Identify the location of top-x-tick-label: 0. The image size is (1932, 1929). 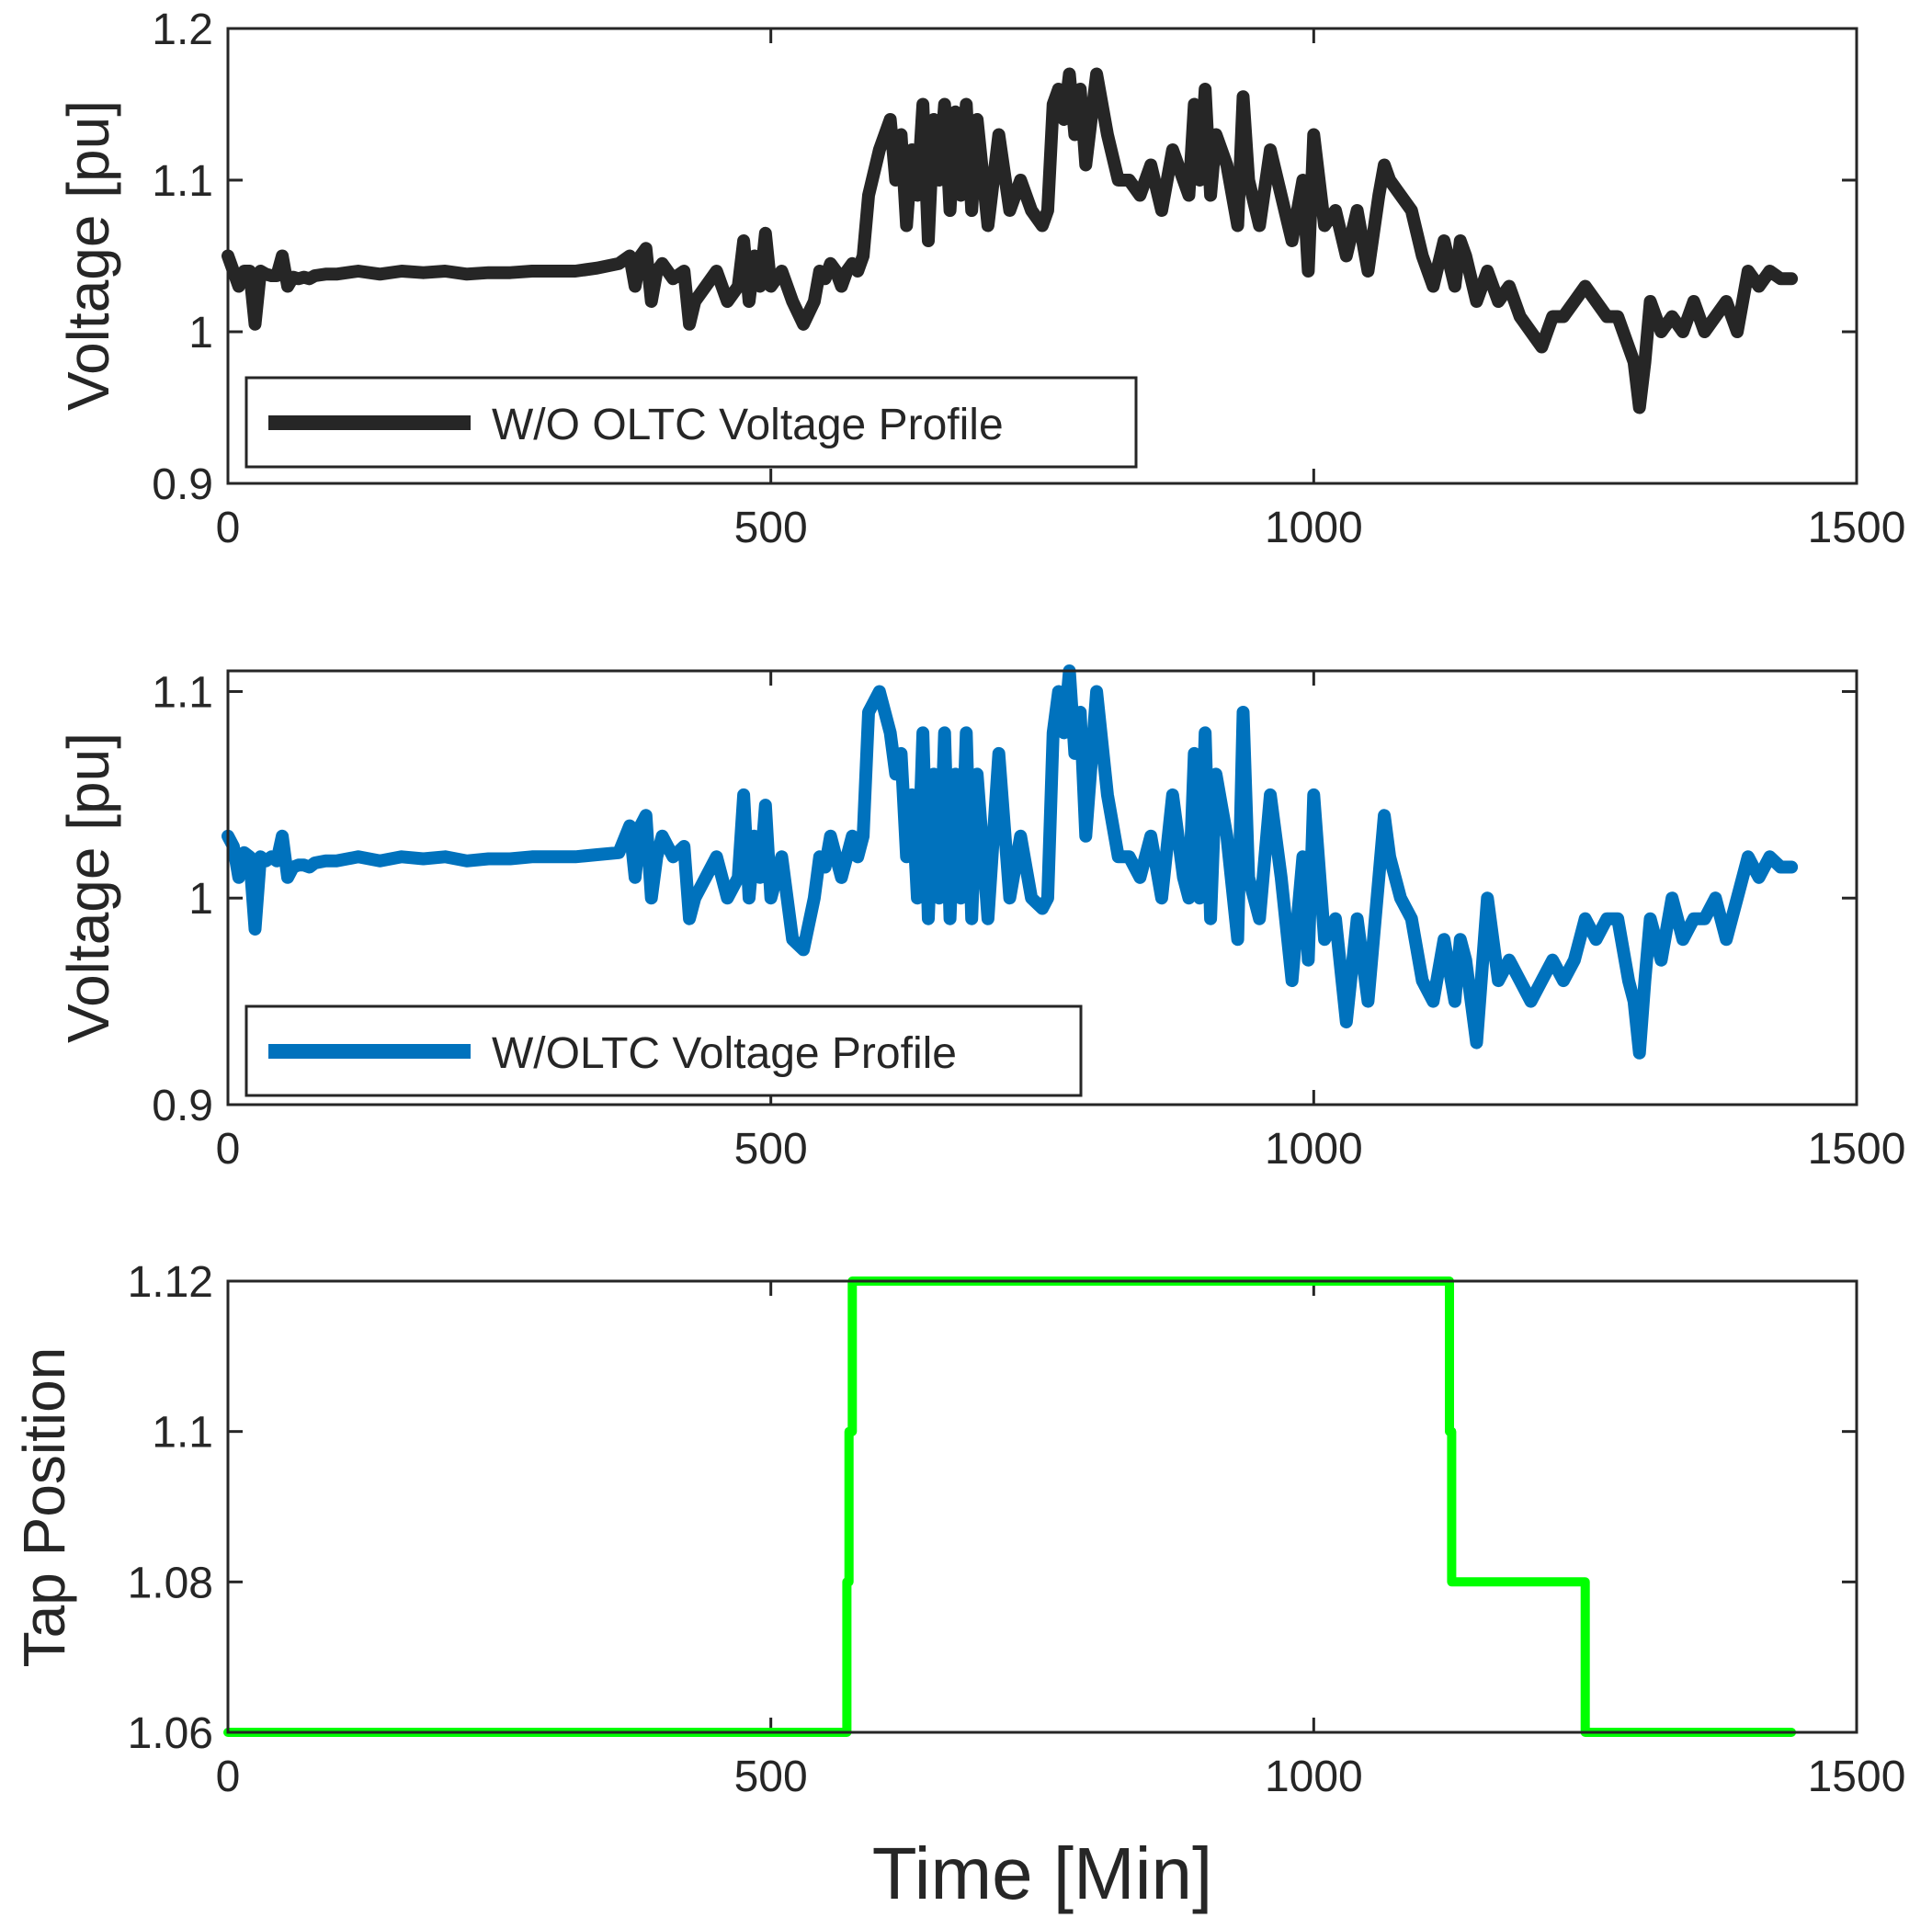
(229, 528).